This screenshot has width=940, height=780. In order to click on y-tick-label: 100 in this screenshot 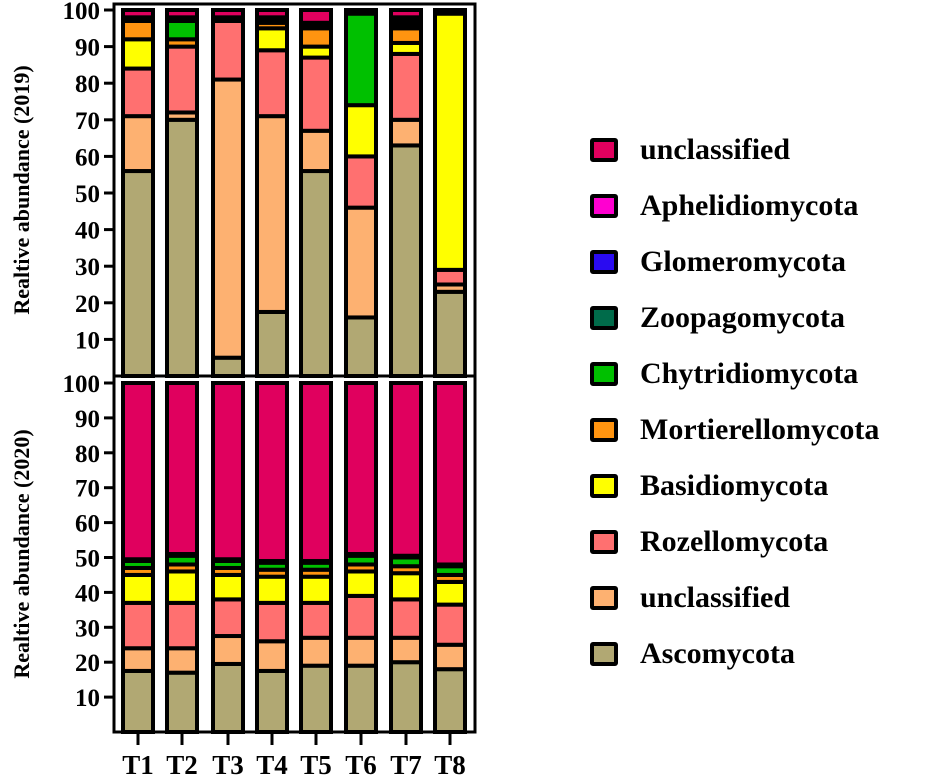, I will do `click(82, 12)`.